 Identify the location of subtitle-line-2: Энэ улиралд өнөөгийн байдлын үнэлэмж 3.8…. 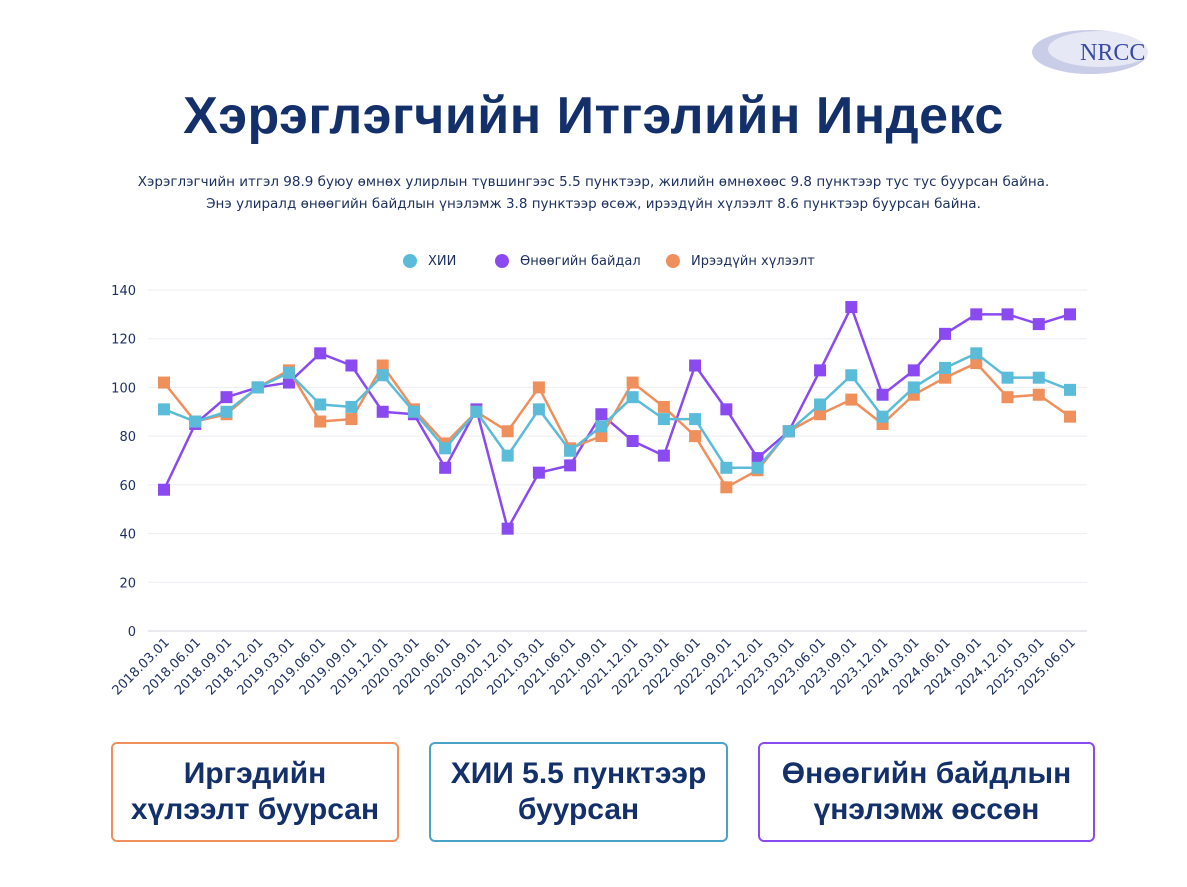
(593, 204).